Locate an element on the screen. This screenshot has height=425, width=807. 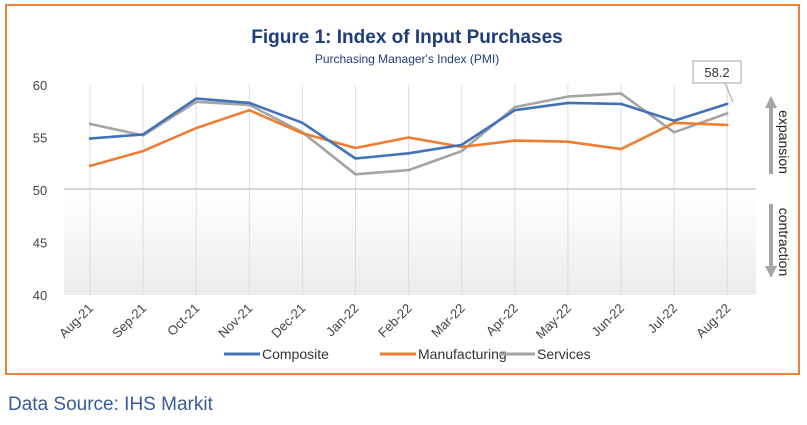
x-tick-label: Jan-22 is located at coordinates (342, 320).